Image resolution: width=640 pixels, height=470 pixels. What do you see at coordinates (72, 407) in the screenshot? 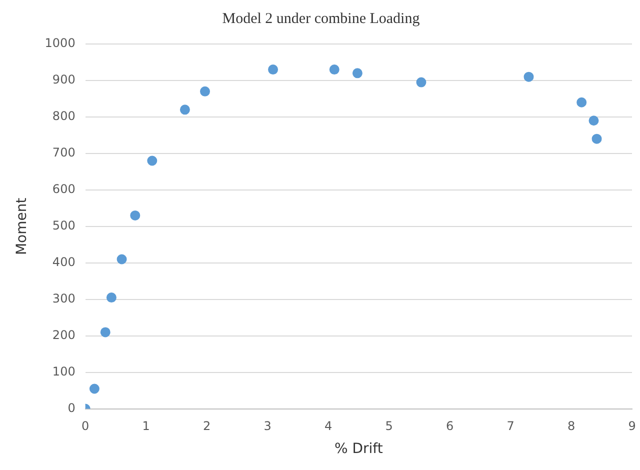
I see `y-tick-label: 0` at bounding box center [72, 407].